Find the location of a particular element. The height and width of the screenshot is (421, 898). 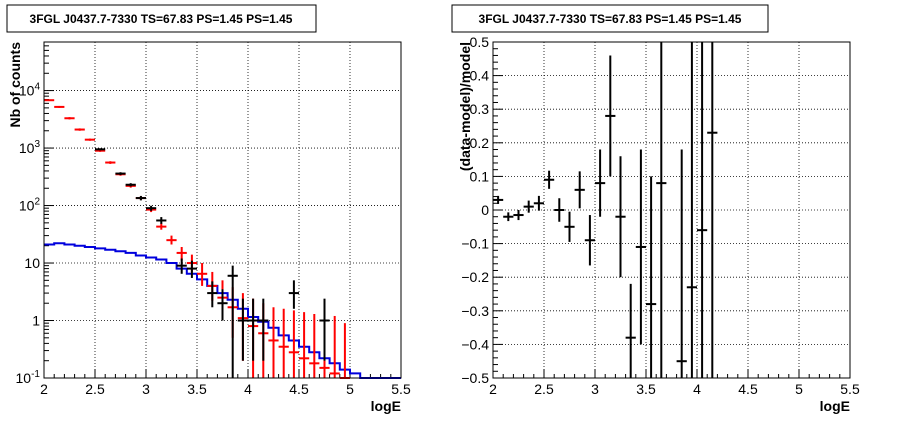

y-tick-label: −0.3 is located at coordinates (475, 311).